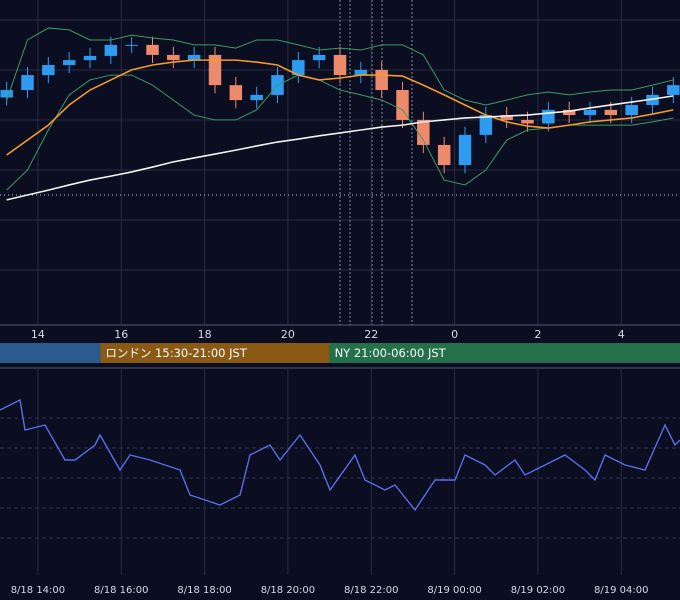  Describe the element at coordinates (391, 353) in the screenshot. I see `session-label: NY 21:00-06:00 JST` at that location.